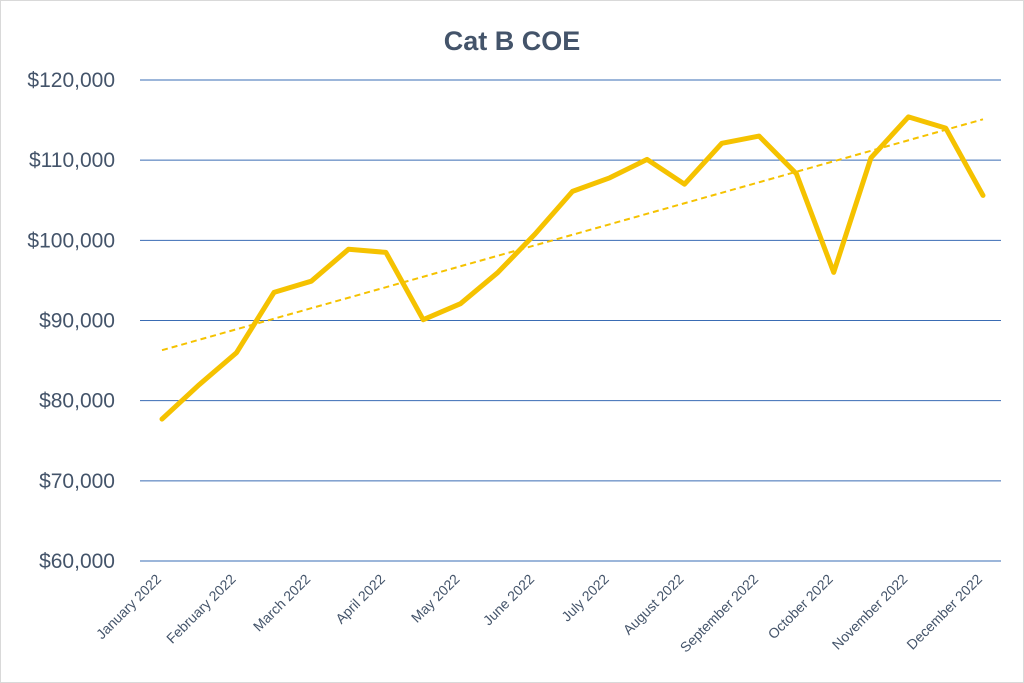 The height and width of the screenshot is (683, 1024). What do you see at coordinates (719, 613) in the screenshot?
I see `x-tick-label: September 2022` at bounding box center [719, 613].